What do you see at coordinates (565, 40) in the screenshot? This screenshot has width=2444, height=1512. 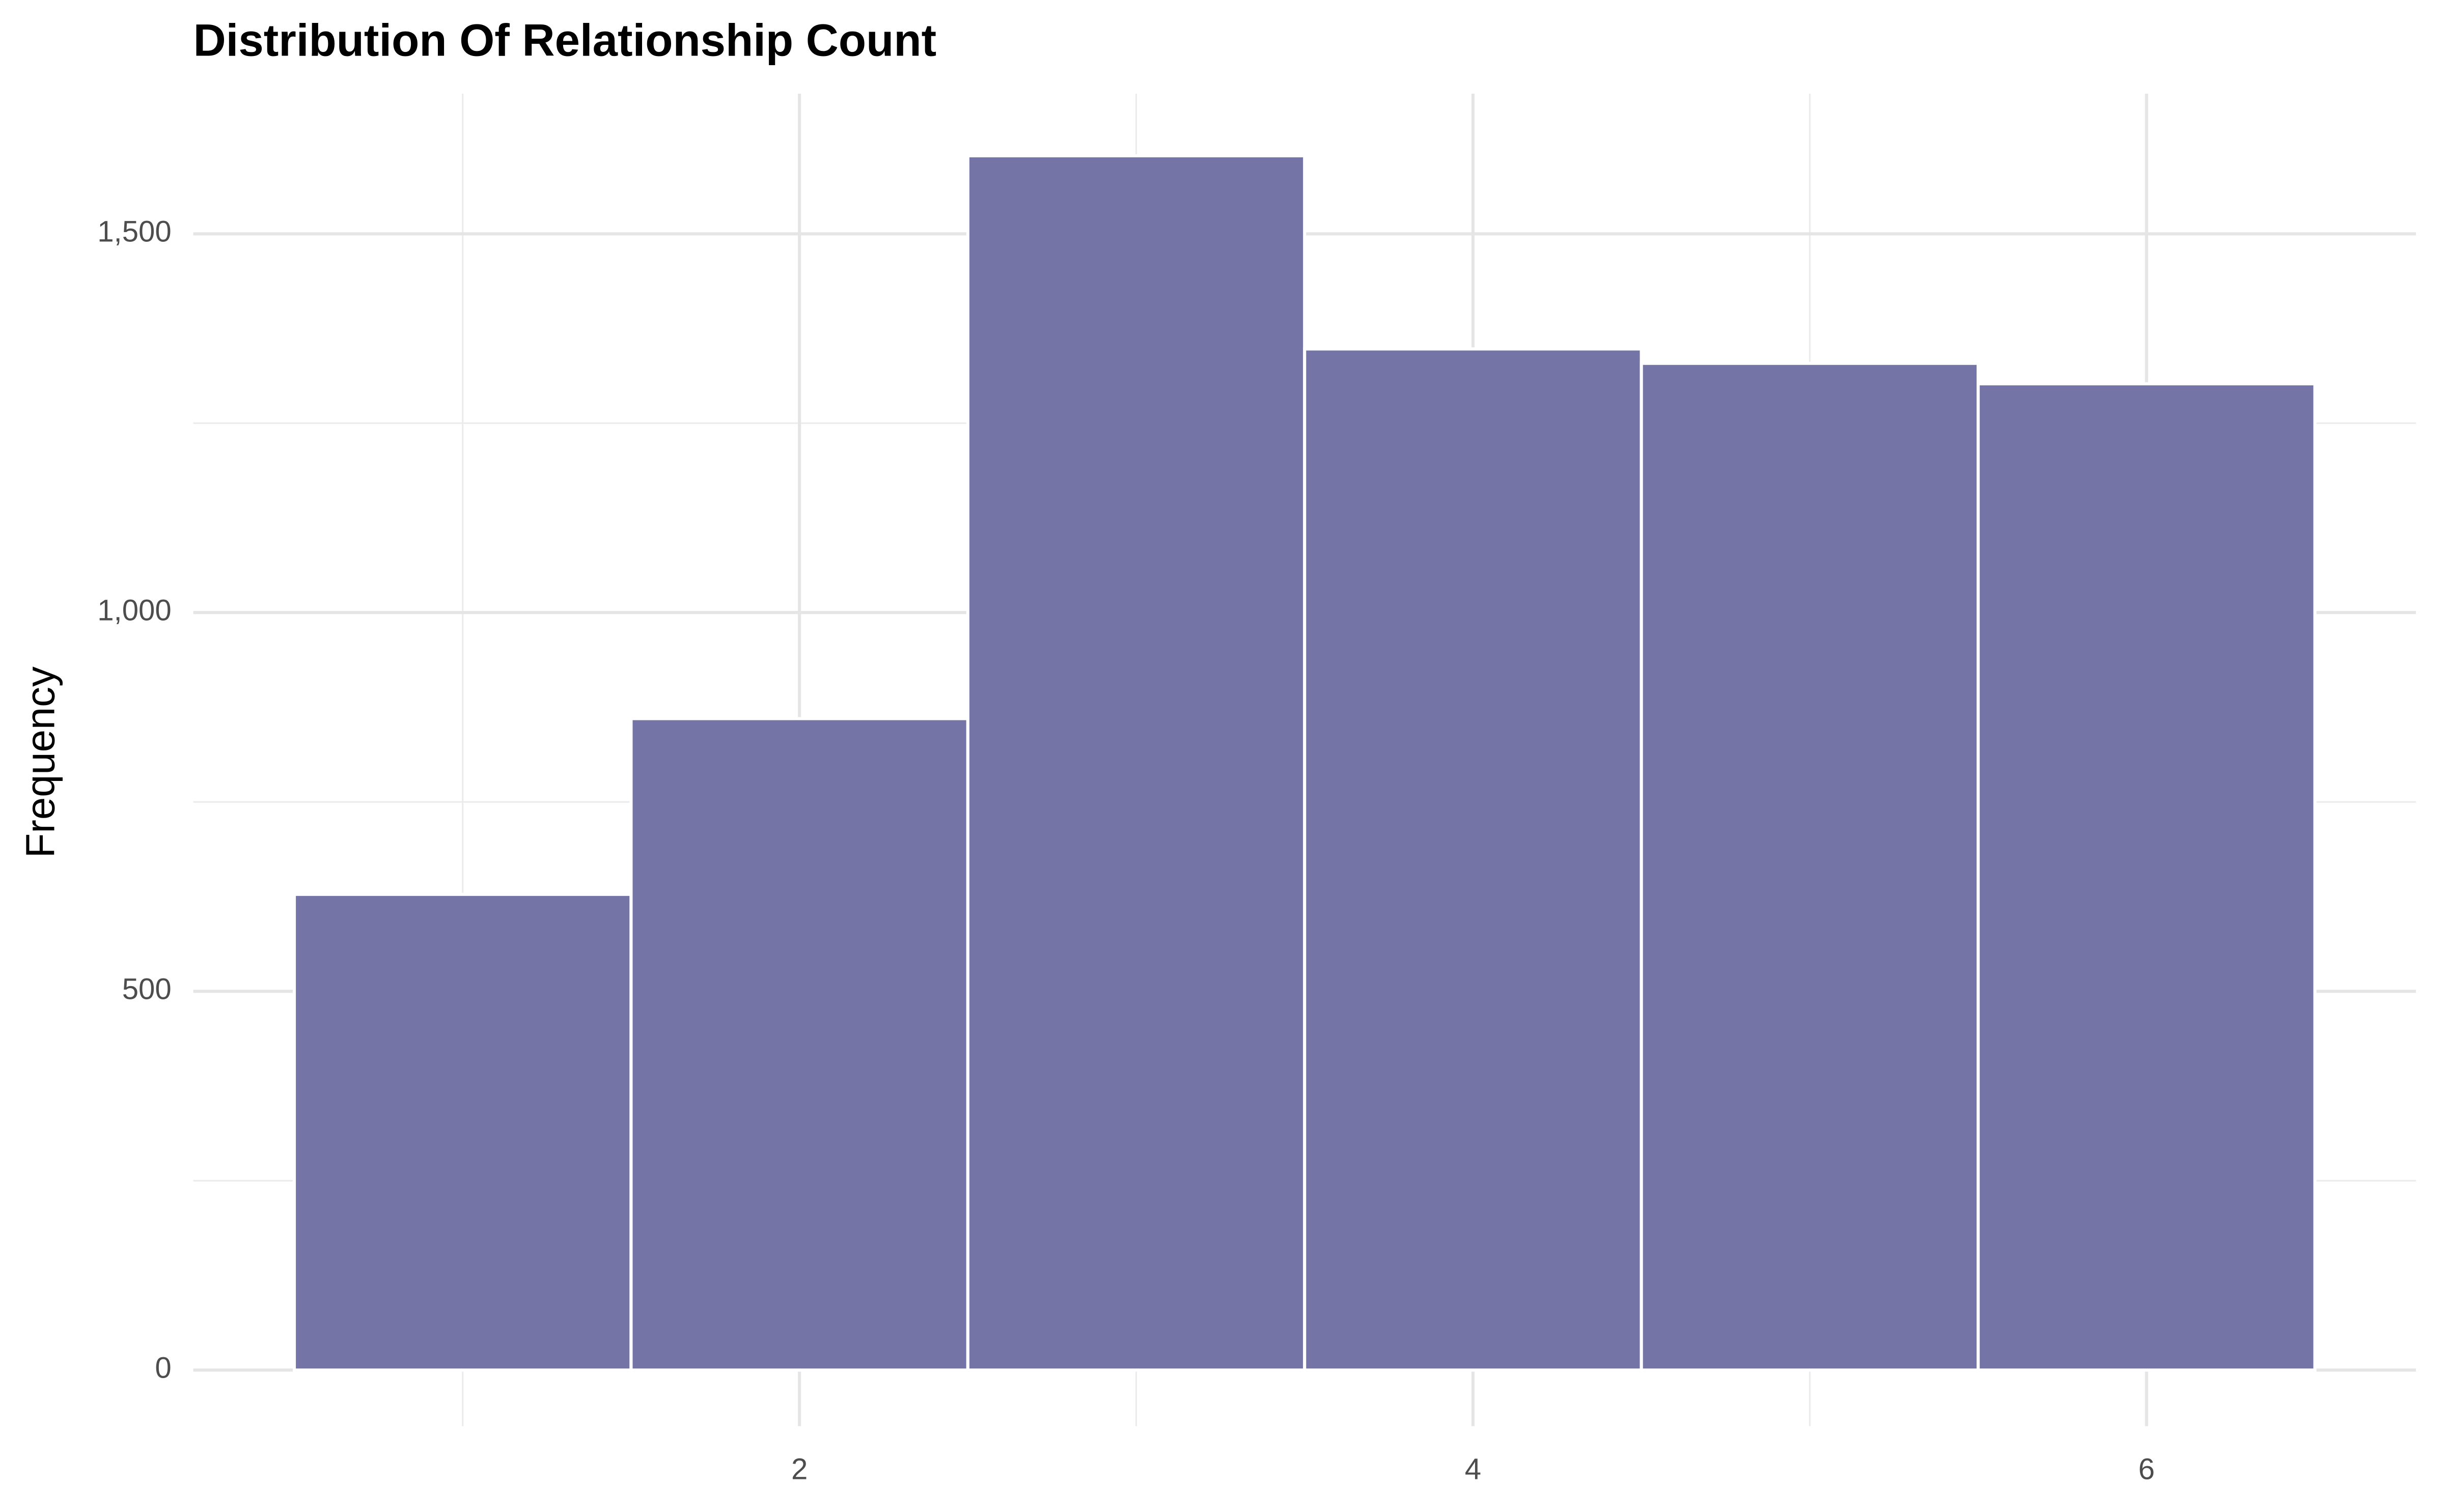 I see `chart-title: Distribution Of Relationship Count` at bounding box center [565, 40].